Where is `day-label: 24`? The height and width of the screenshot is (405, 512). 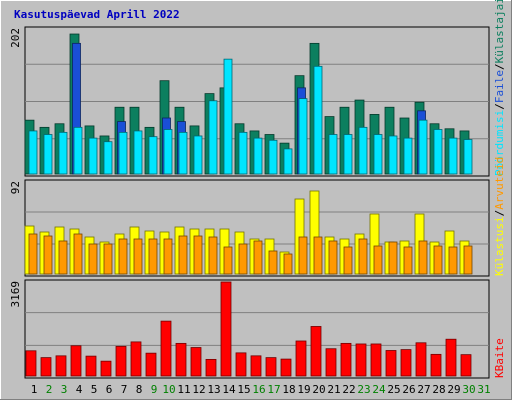
day-label: 24 is located at coordinates (379, 389).